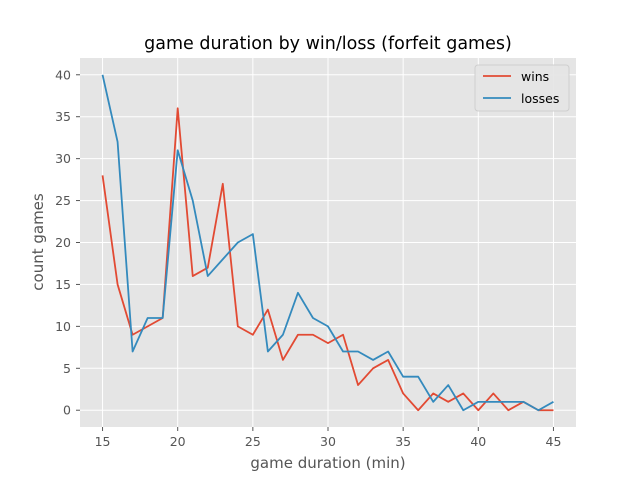 This screenshot has width=640, height=480. Describe the element at coordinates (253, 441) in the screenshot. I see `x-tick-label: 25` at that location.